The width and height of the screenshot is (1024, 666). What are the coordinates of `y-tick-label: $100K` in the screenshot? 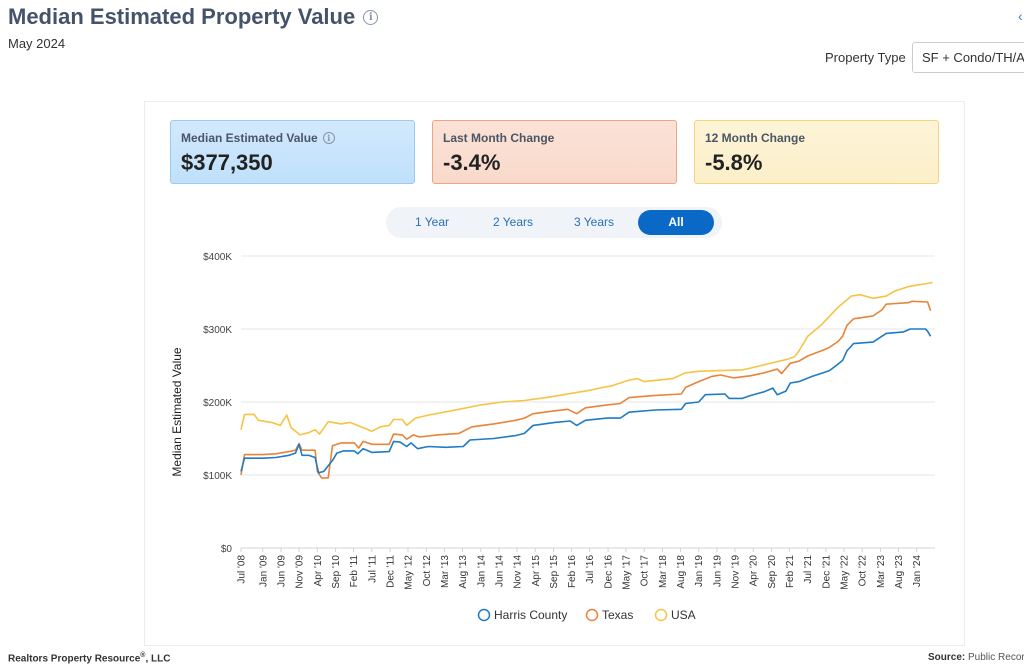 It's located at (217, 476).